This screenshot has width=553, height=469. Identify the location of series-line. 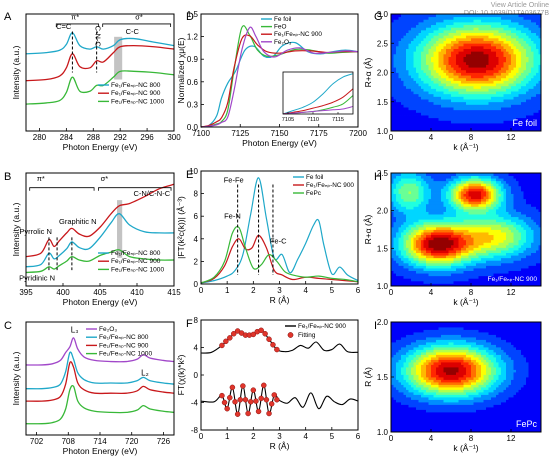
(279, 77).